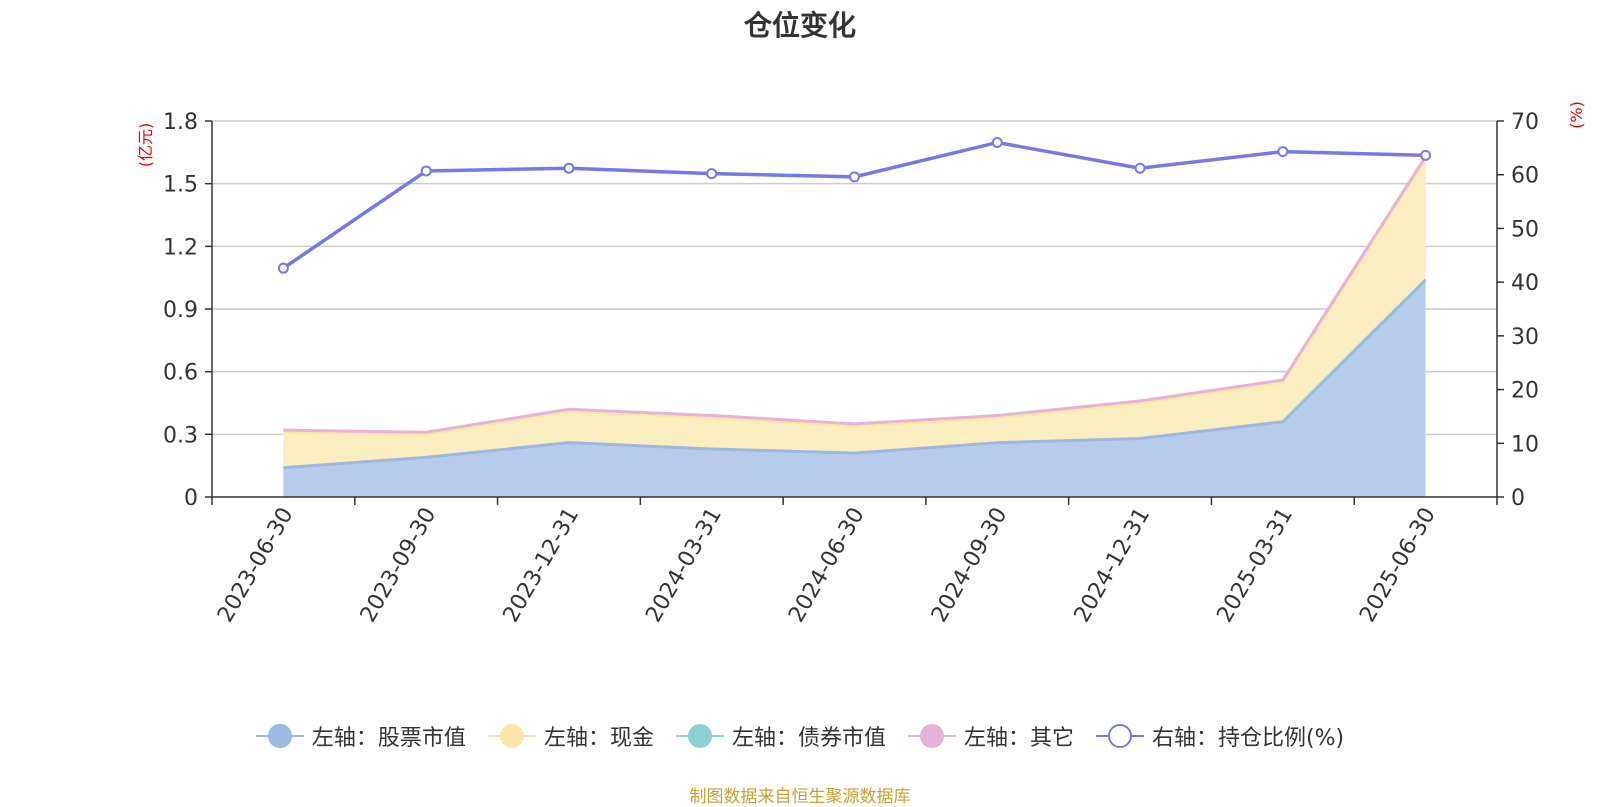 This screenshot has height=807, width=1600. Describe the element at coordinates (256, 565) in the screenshot. I see `x-tick-label: 2023-06-30` at that location.